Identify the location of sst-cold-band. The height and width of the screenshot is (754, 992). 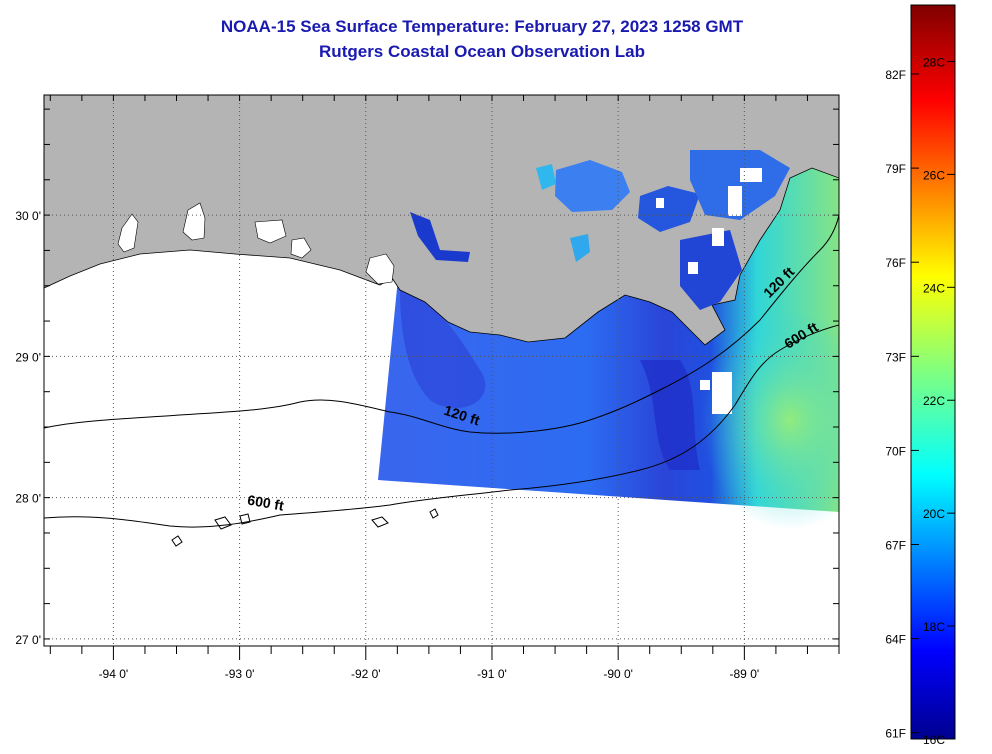
(443, 349).